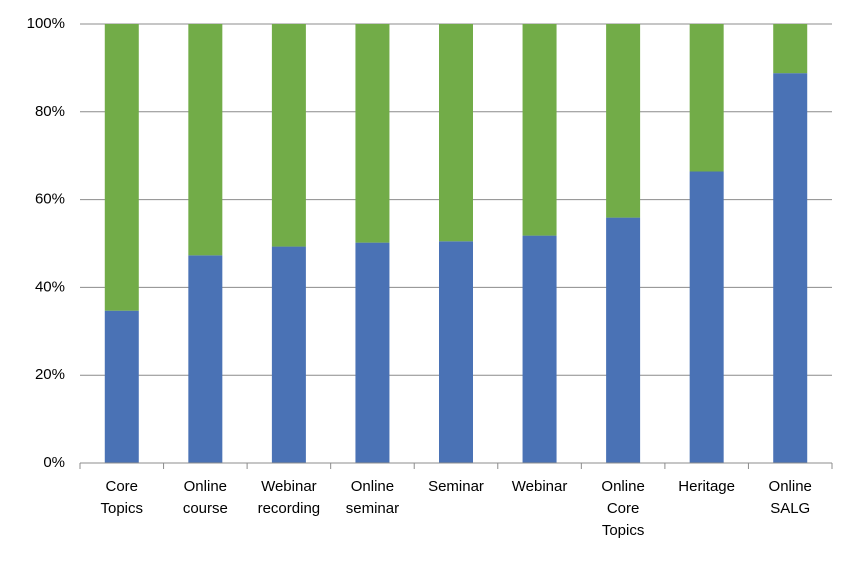  I want to click on x-tick-label: Webinar, so click(539, 486).